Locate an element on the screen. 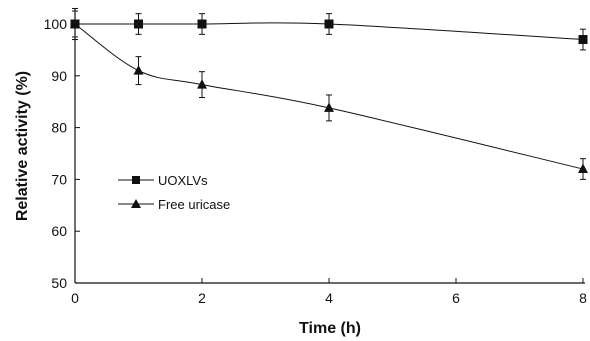 This screenshot has width=590, height=341. legend-item-free-uricase: Free uricase is located at coordinates (174, 204).